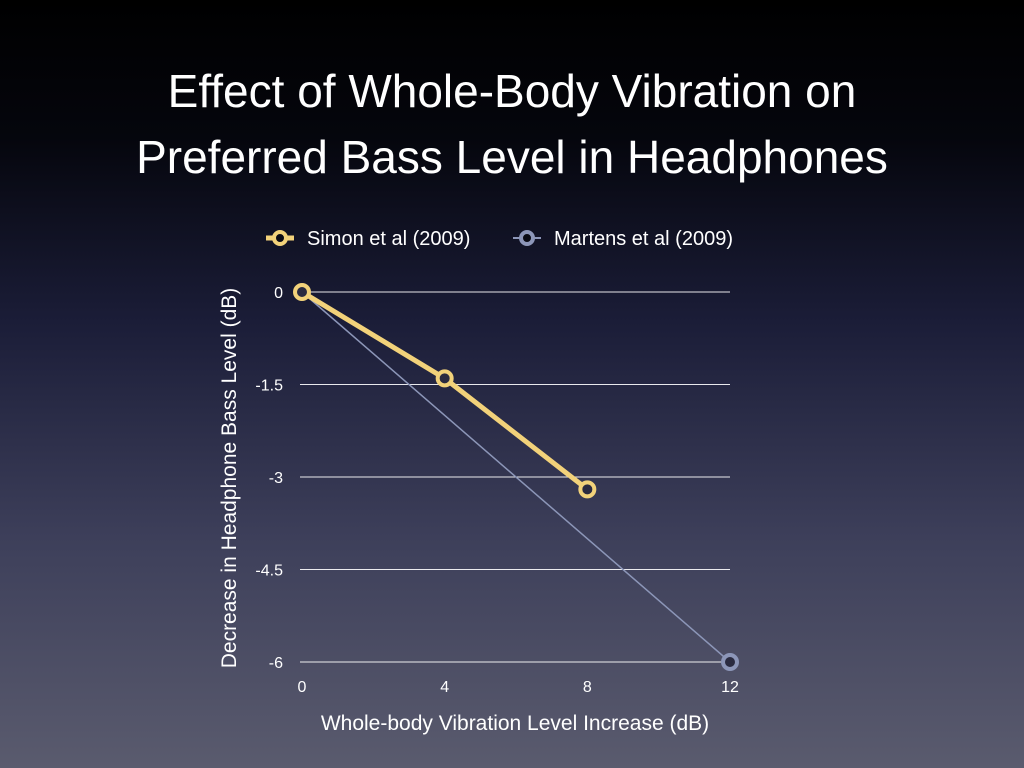 The width and height of the screenshot is (1024, 768). I want to click on series-simon, so click(445, 391).